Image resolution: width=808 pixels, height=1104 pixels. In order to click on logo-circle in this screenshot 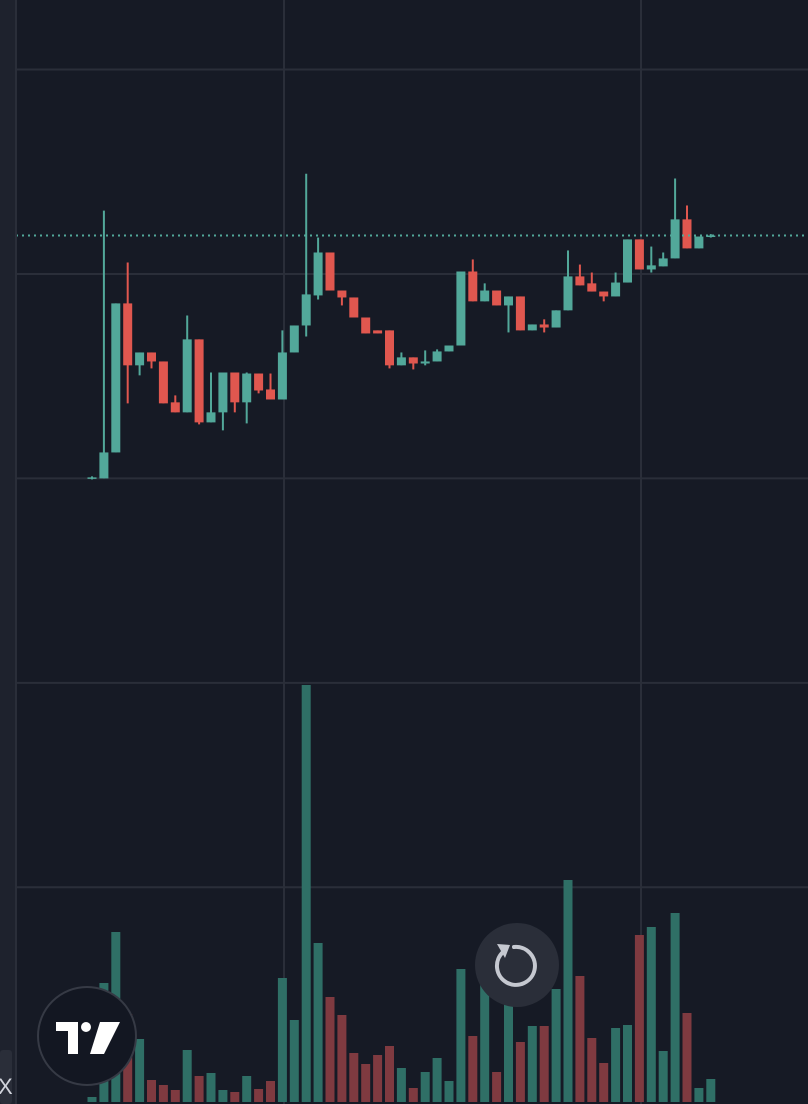, I will do `click(87, 1036)`.